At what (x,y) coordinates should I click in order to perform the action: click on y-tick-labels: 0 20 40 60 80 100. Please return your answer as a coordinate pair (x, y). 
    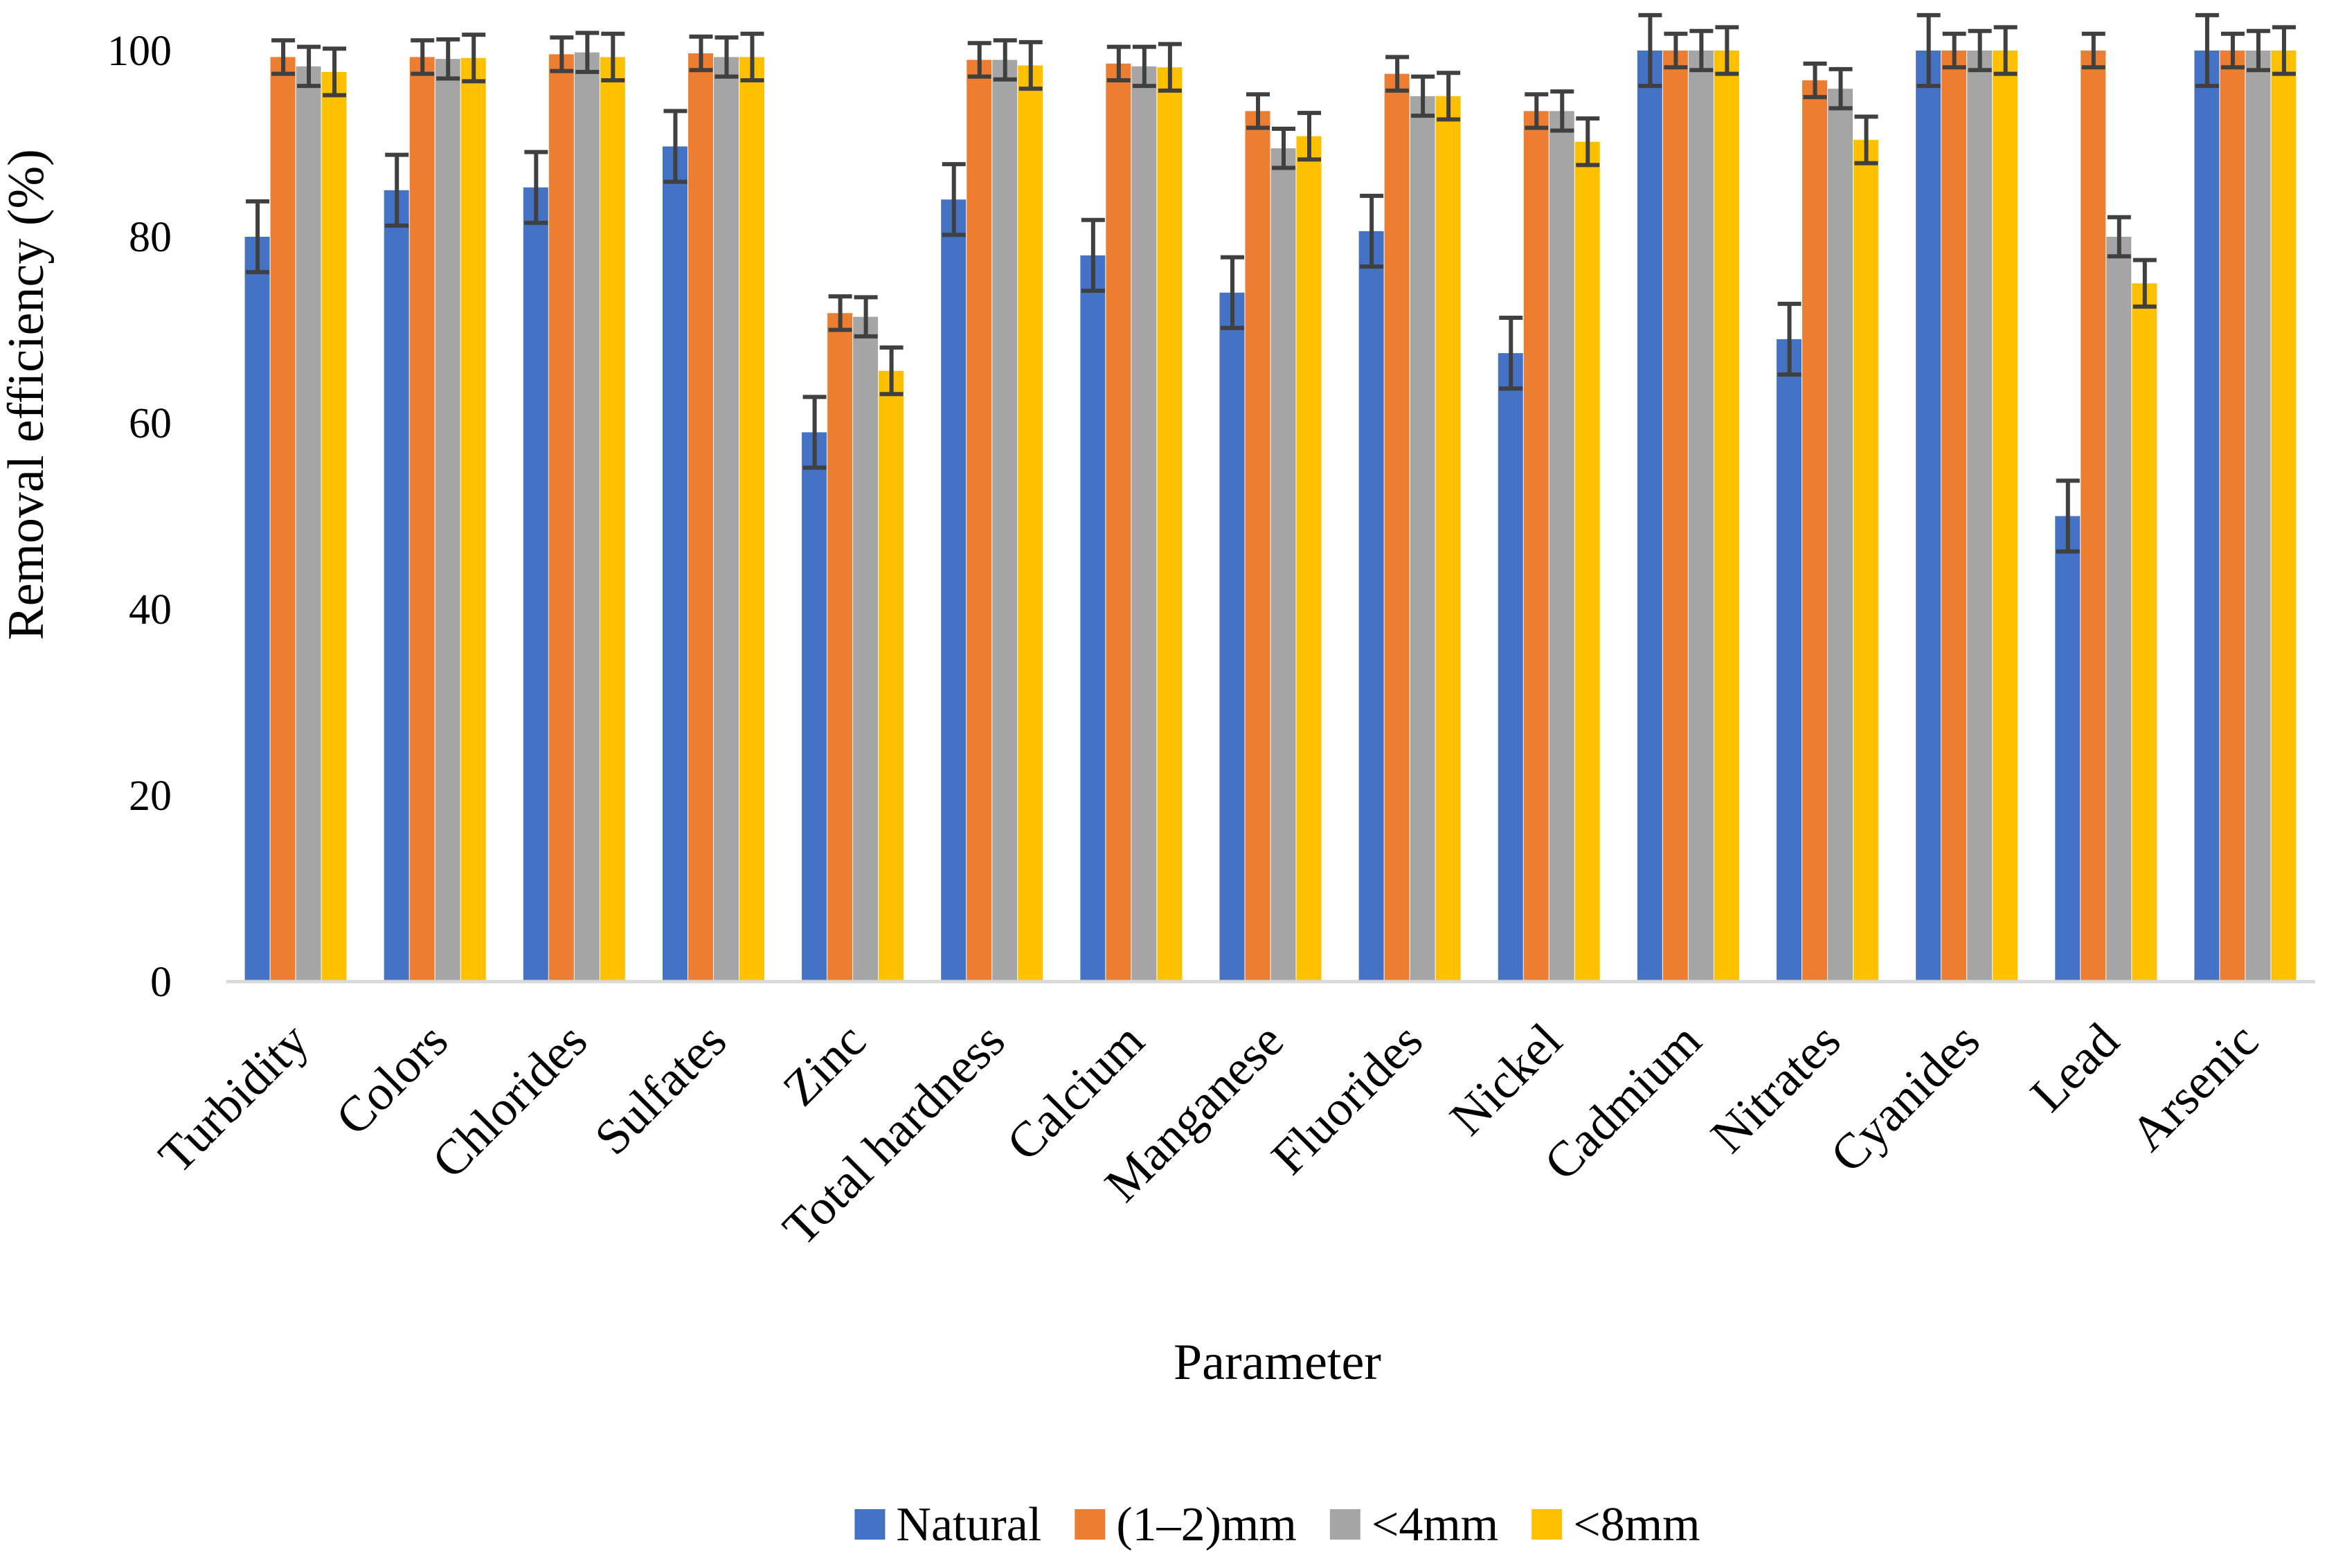
    Looking at the image, I should click on (139, 517).